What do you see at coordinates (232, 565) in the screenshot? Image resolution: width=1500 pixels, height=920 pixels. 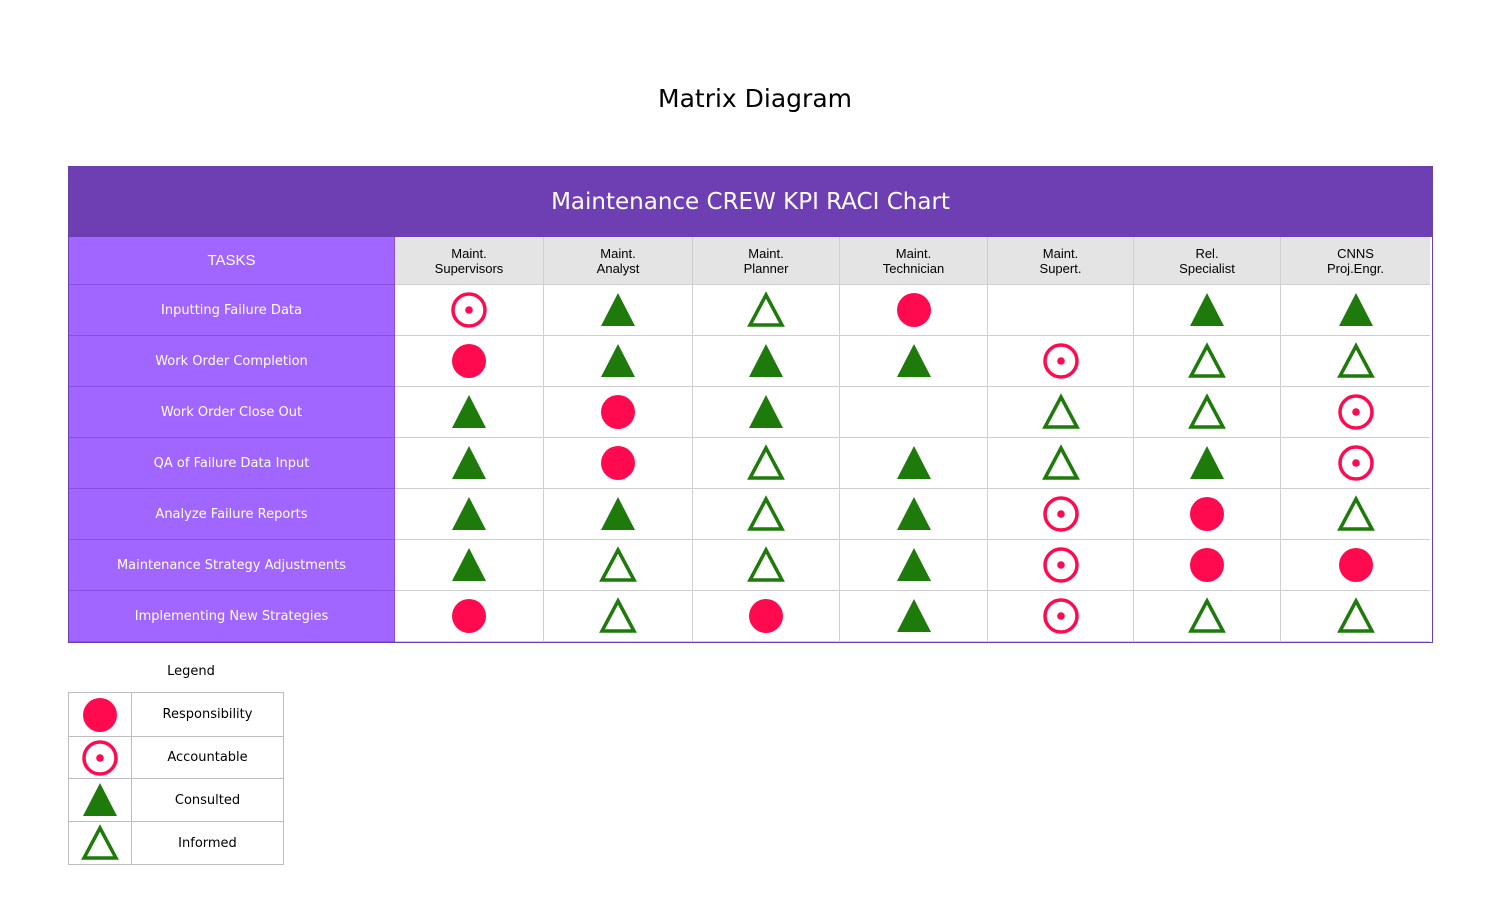 I see `task-label: Maintenance Strategy Adjustments` at bounding box center [232, 565].